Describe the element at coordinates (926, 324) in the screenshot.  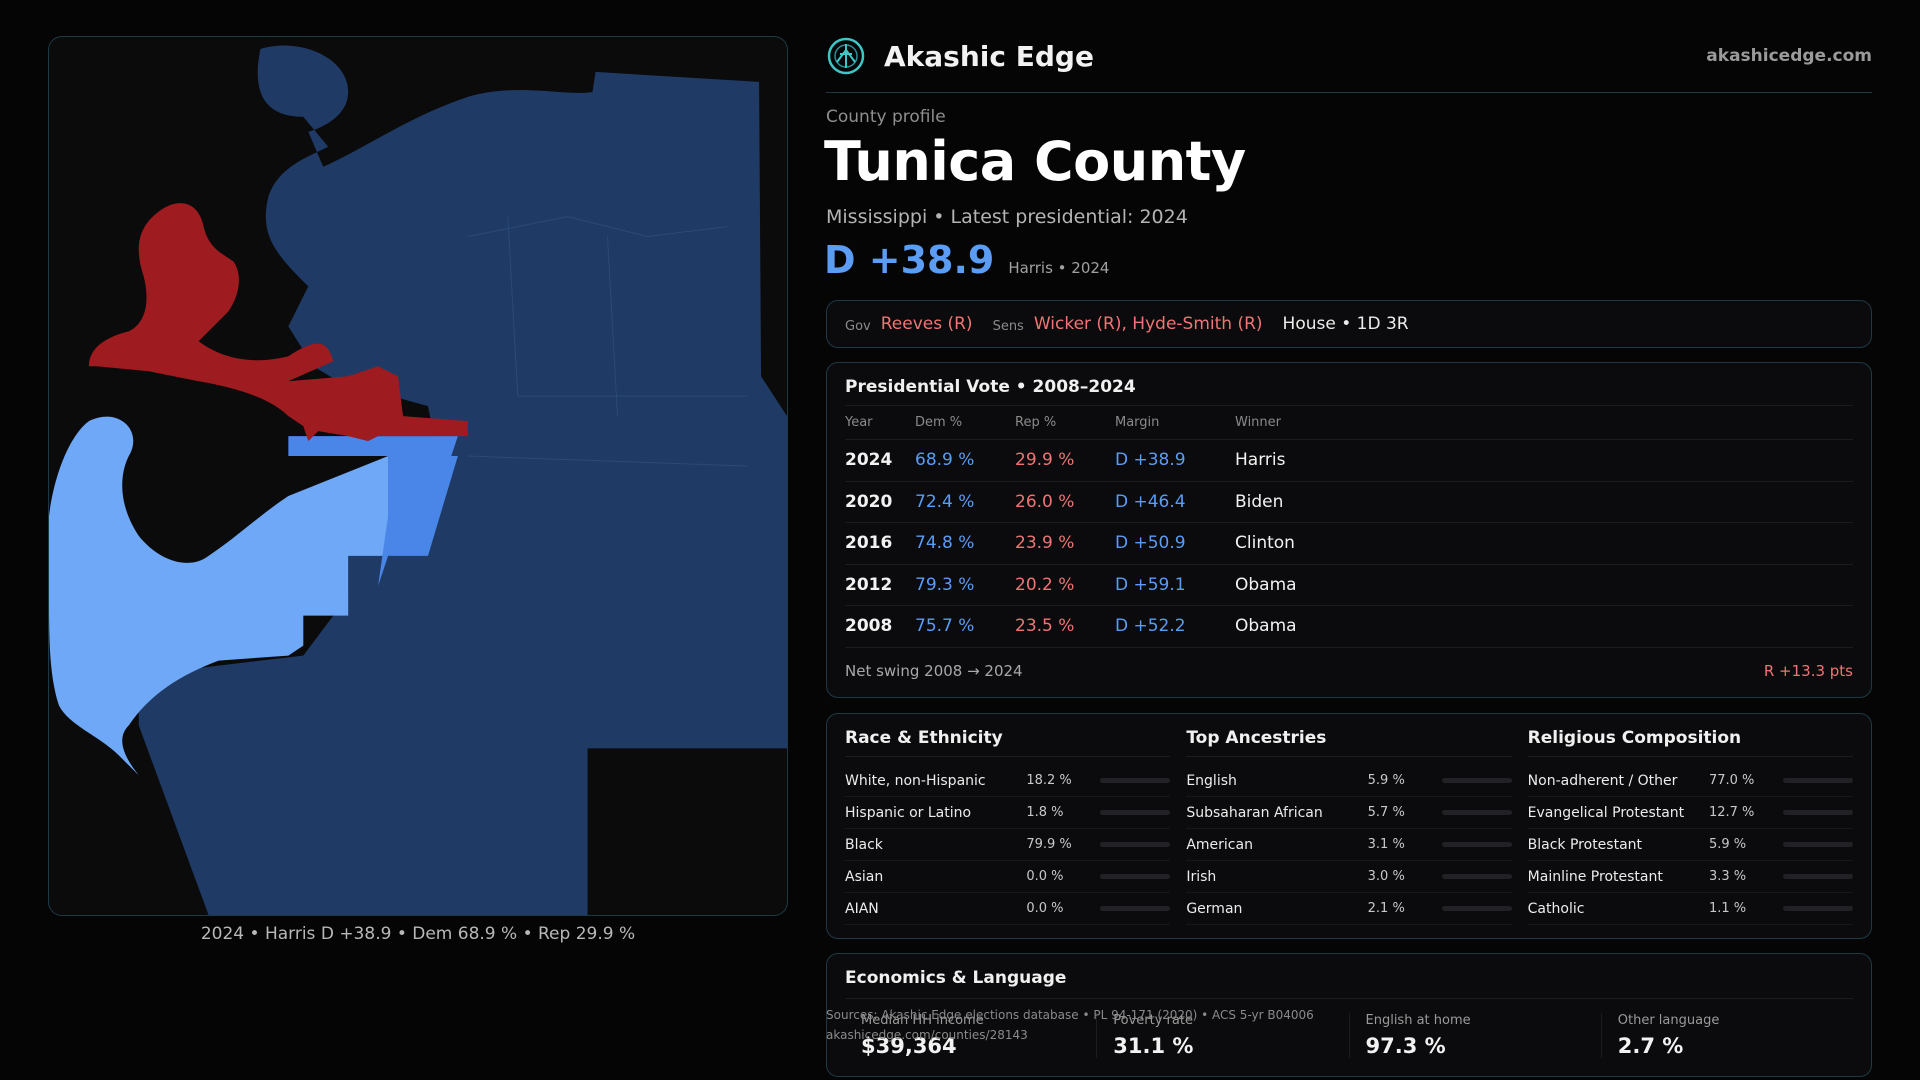
I see `governor-name: Reeves (R)` at that location.